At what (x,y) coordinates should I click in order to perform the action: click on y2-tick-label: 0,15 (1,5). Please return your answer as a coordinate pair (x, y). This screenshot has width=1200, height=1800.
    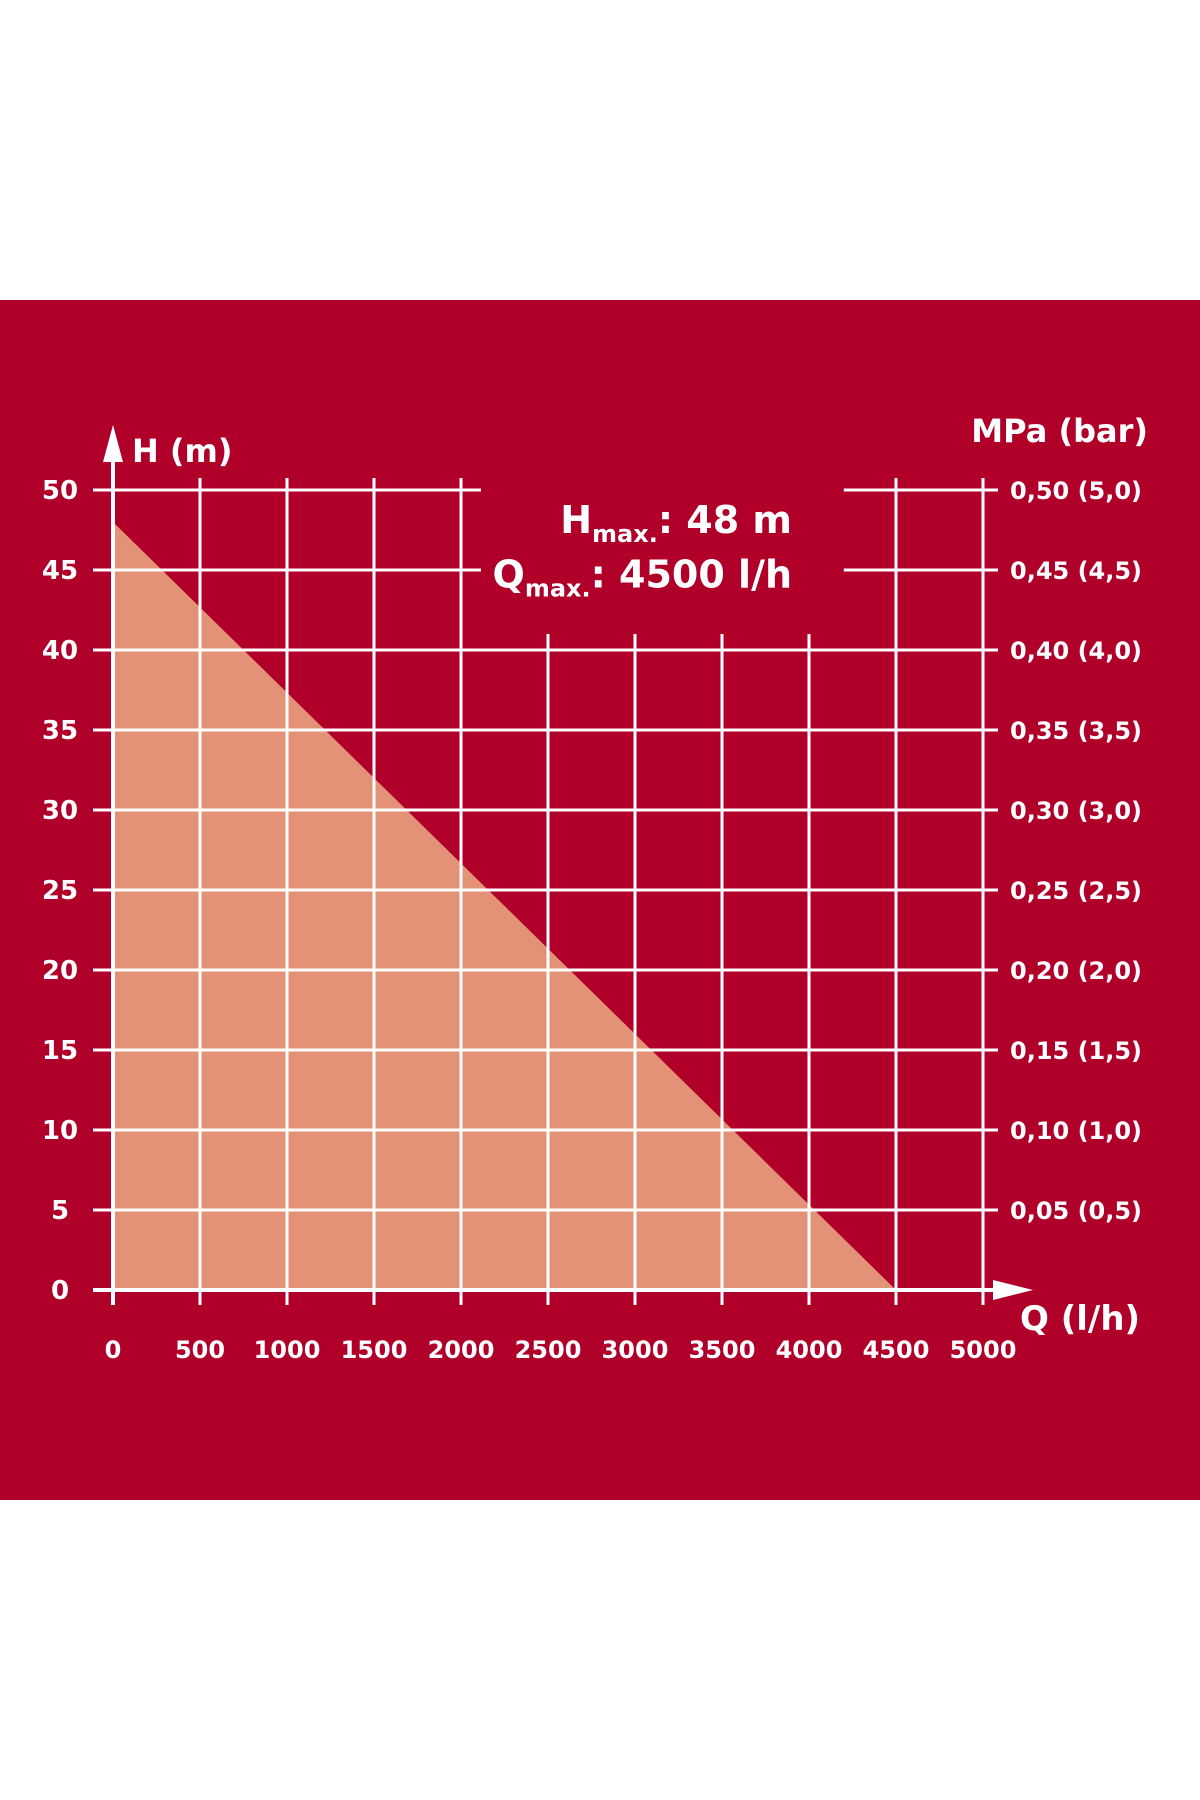
    Looking at the image, I should click on (1076, 1051).